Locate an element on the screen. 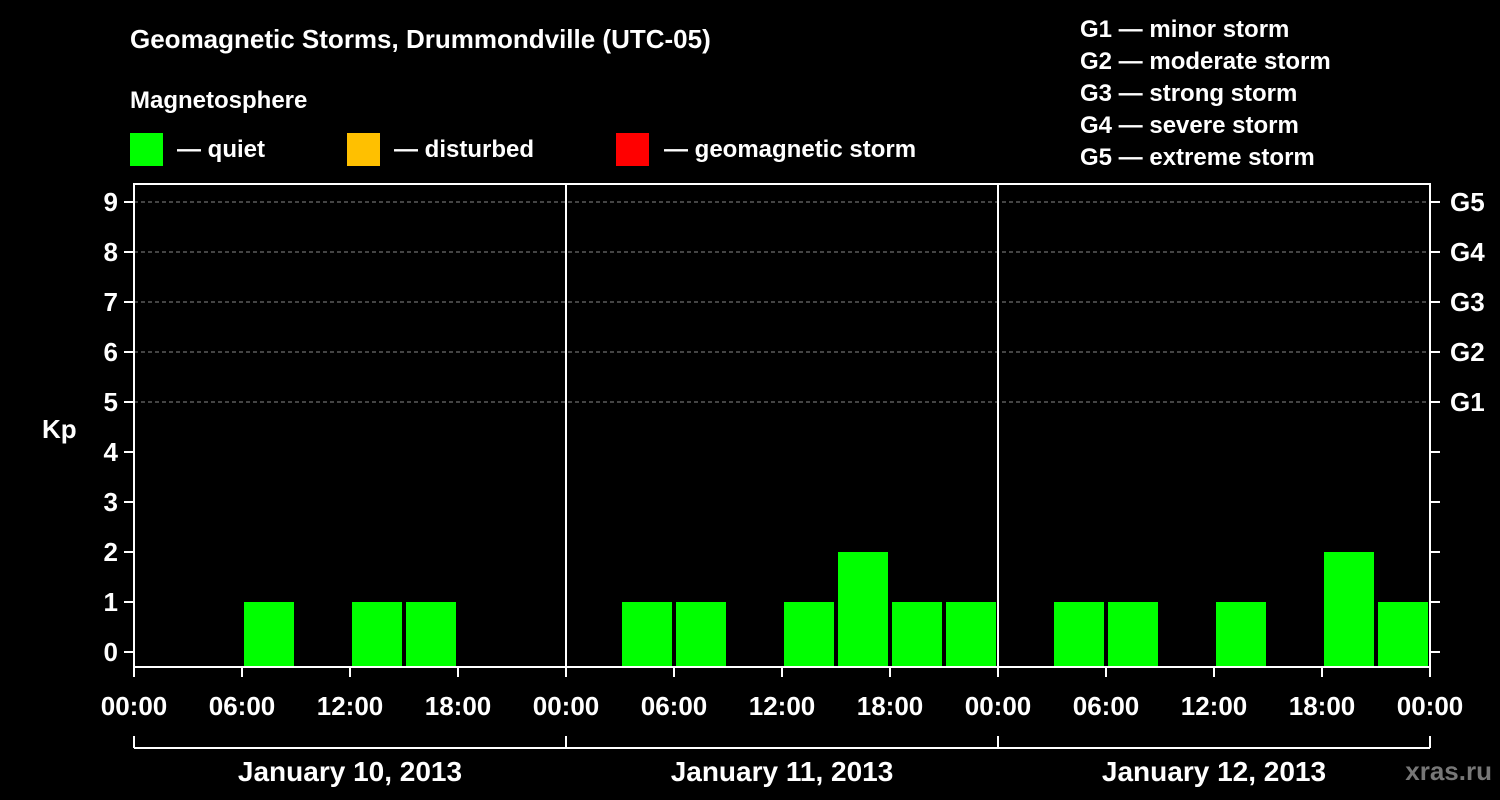 This screenshot has height=800, width=1500. legend-label-disturbed: — disturbed is located at coordinates (464, 149).